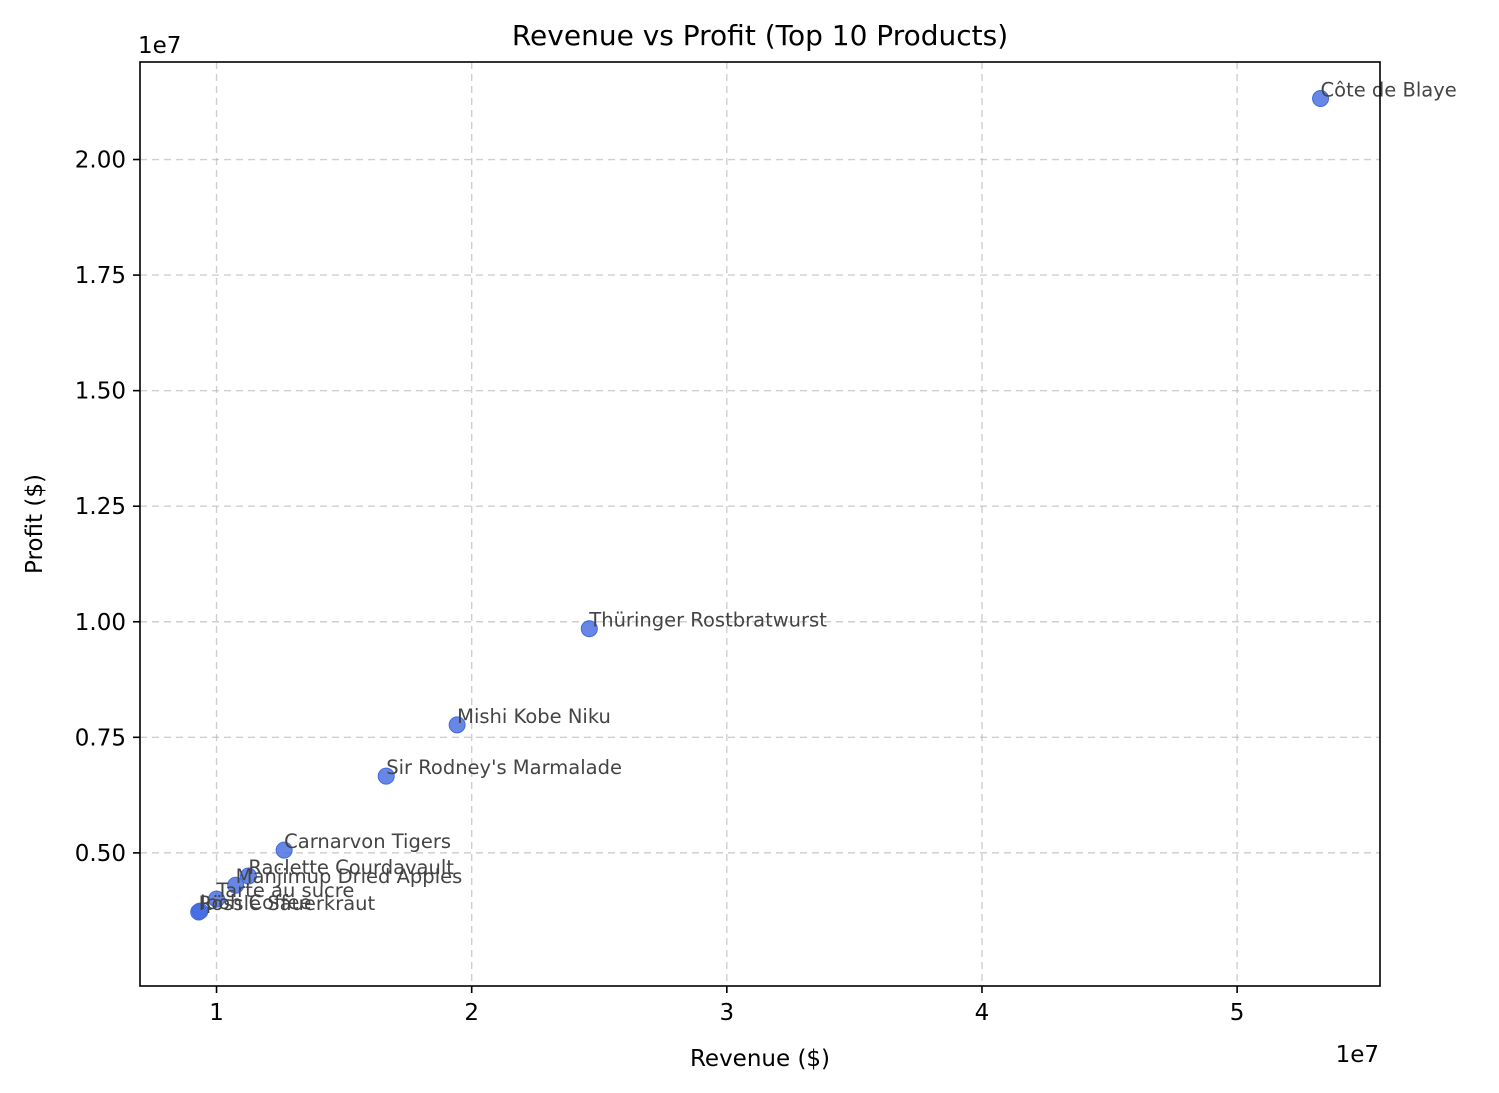 This screenshot has width=1499, height=1093. Describe the element at coordinates (100, 161) in the screenshot. I see `y-tick-label: 2.00` at that location.